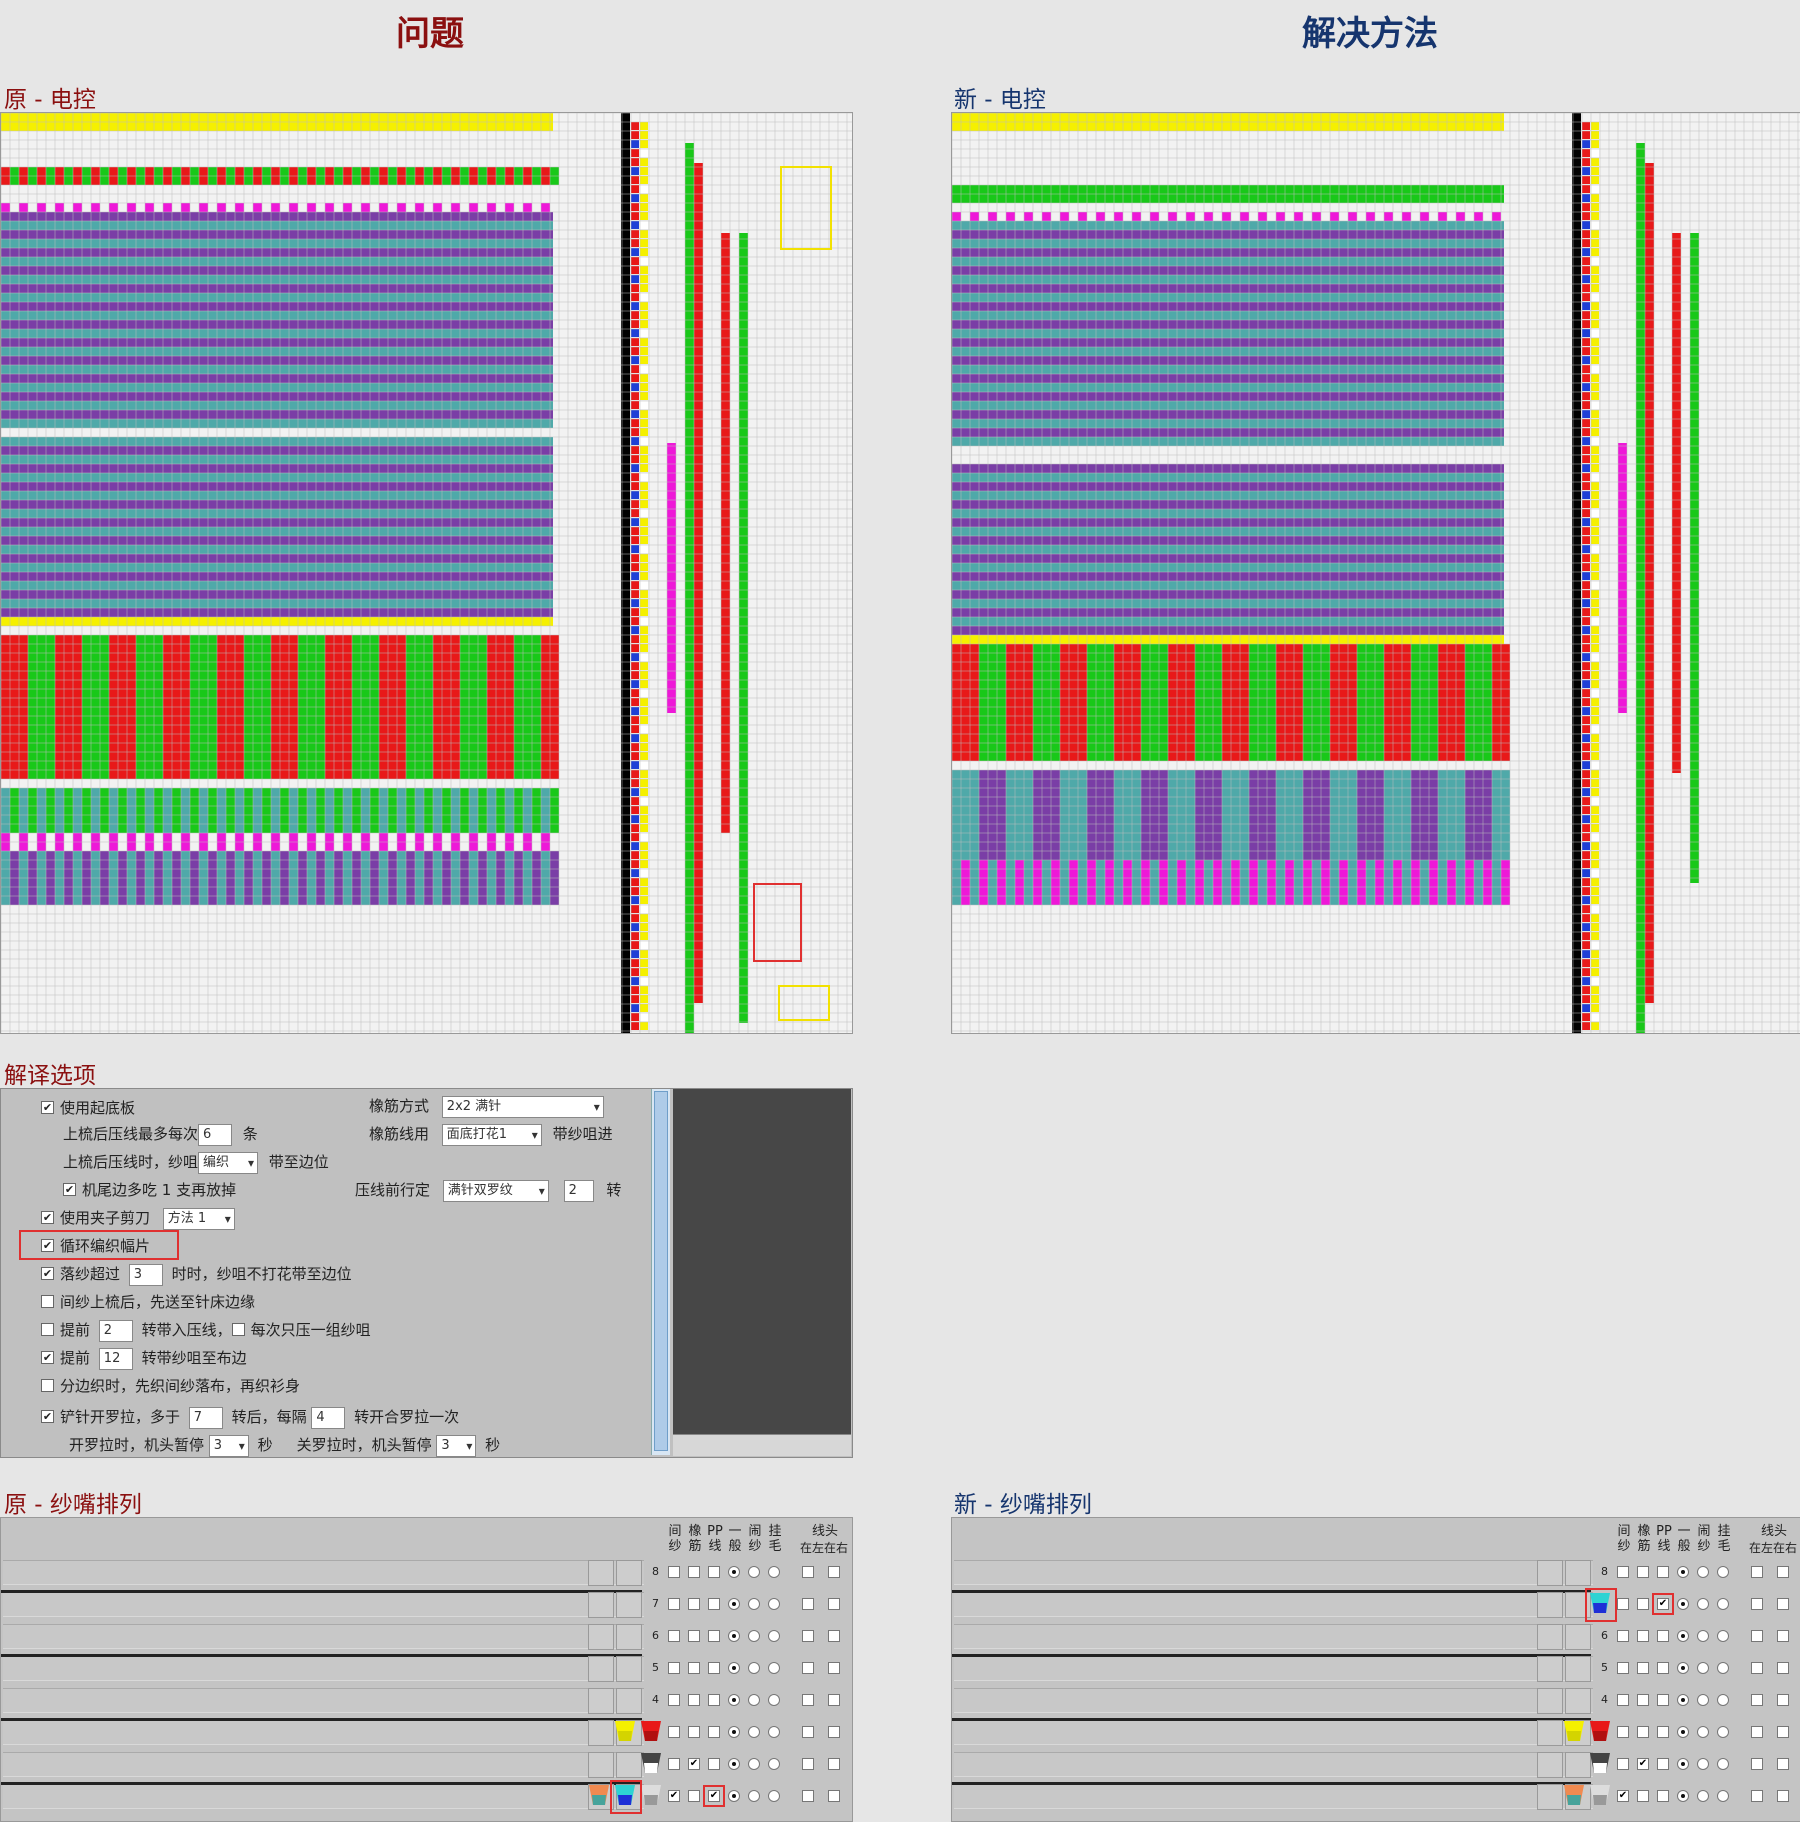 This screenshot has height=1822, width=1800. What do you see at coordinates (1600, 1731) in the screenshot?
I see `yarn-cone-red-icon` at bounding box center [1600, 1731].